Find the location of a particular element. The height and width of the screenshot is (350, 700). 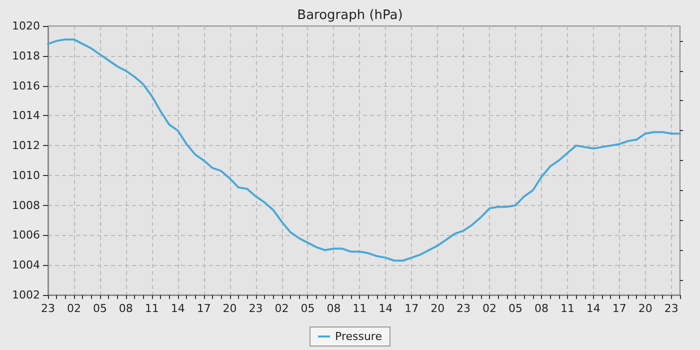

y-tick-label: 1004 is located at coordinates (26, 265).